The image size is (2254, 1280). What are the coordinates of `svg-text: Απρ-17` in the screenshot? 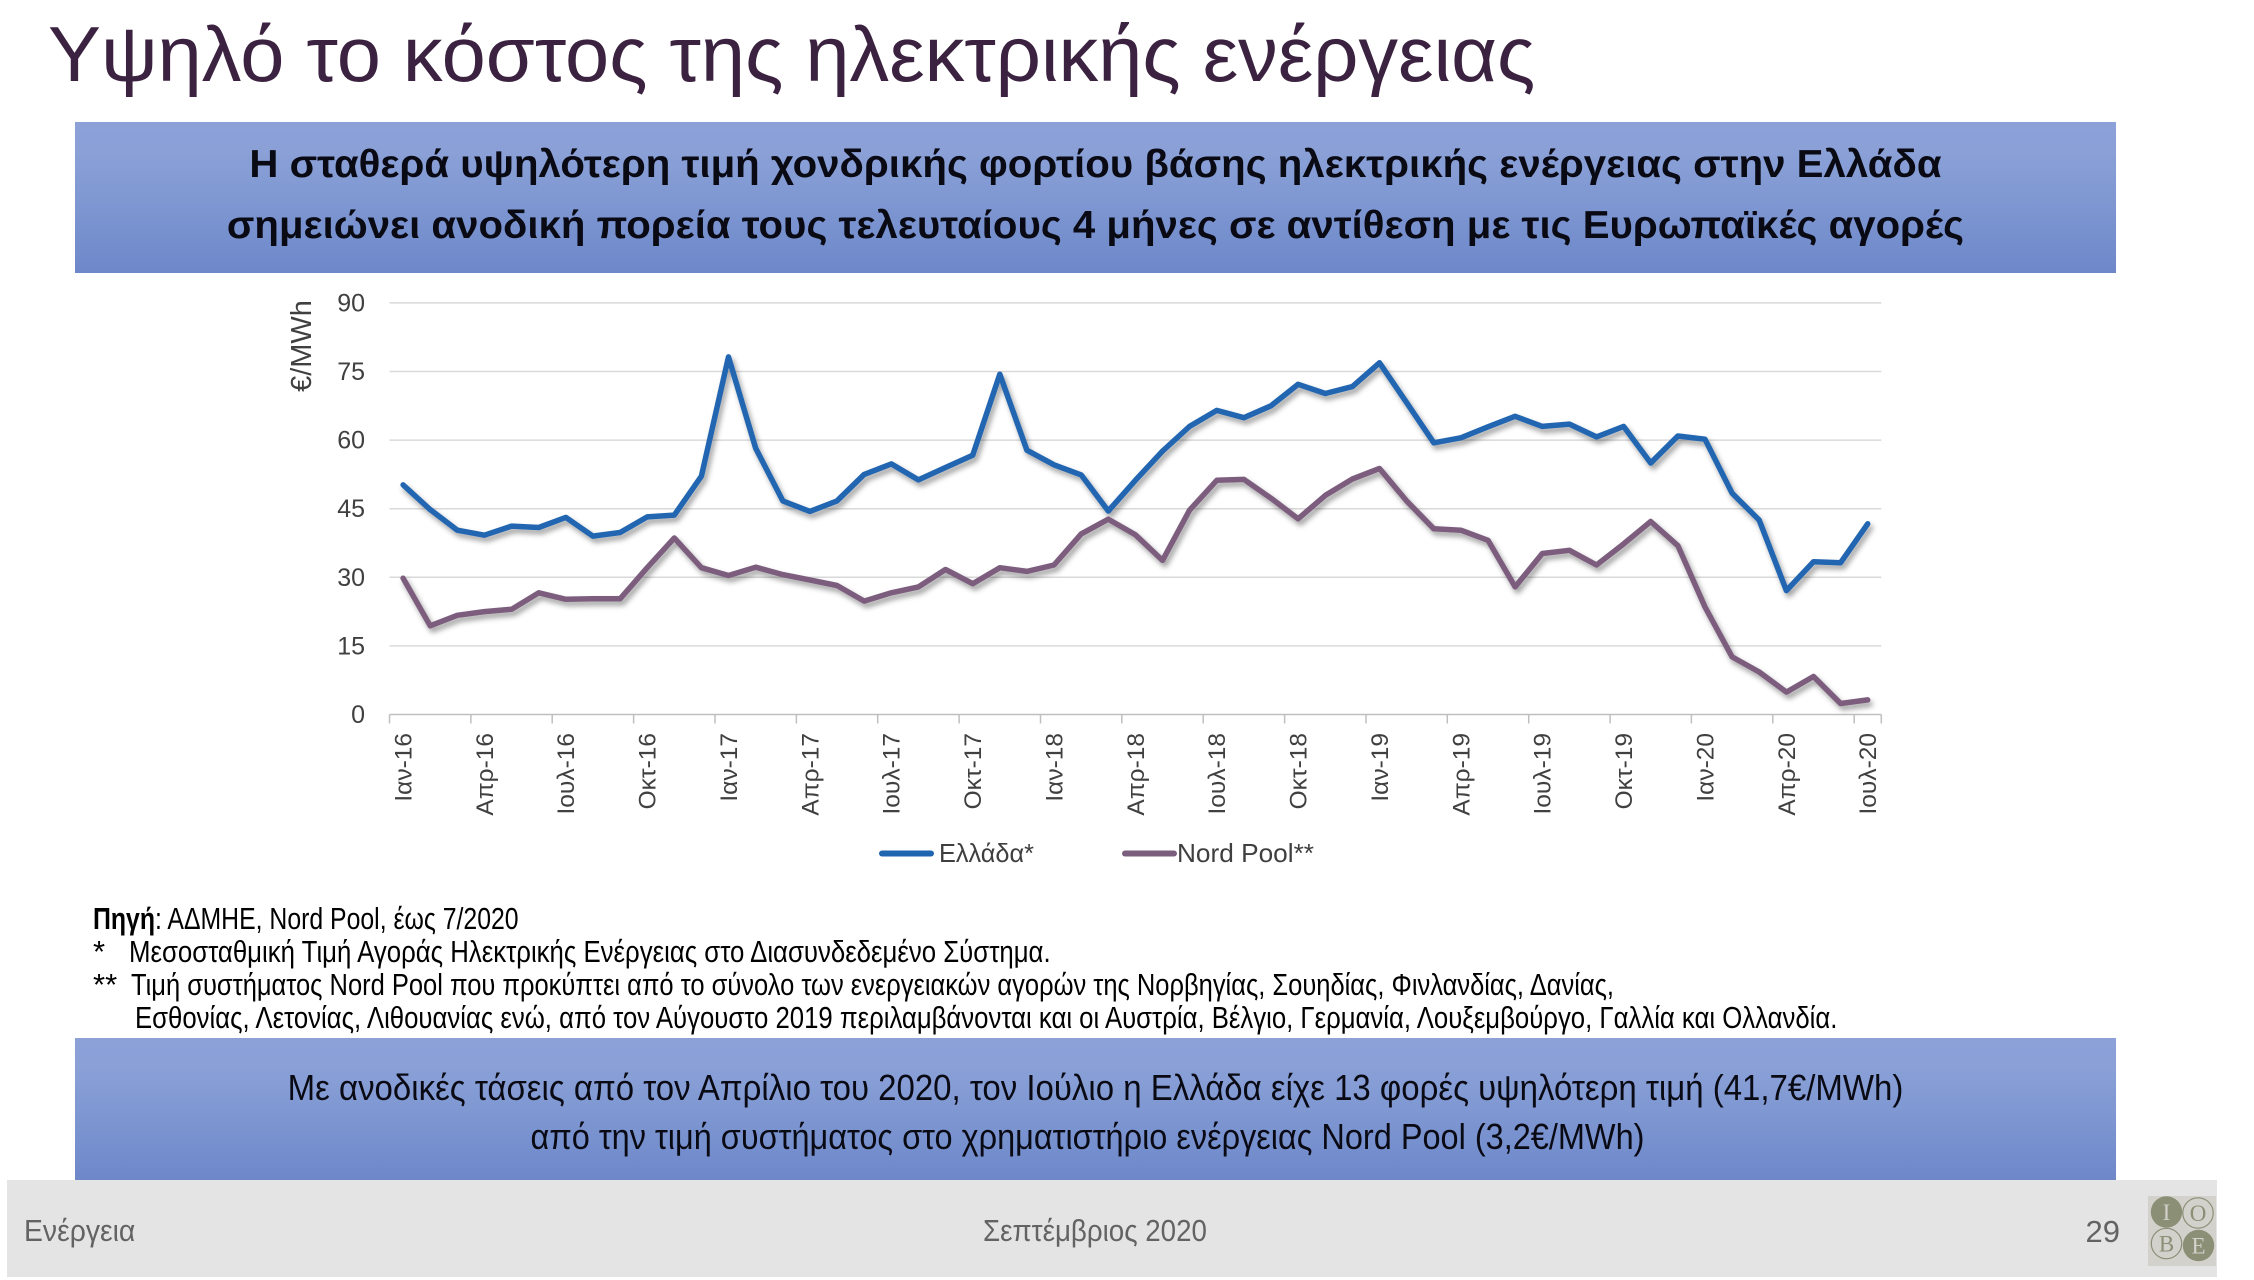 It's located at (810, 774).